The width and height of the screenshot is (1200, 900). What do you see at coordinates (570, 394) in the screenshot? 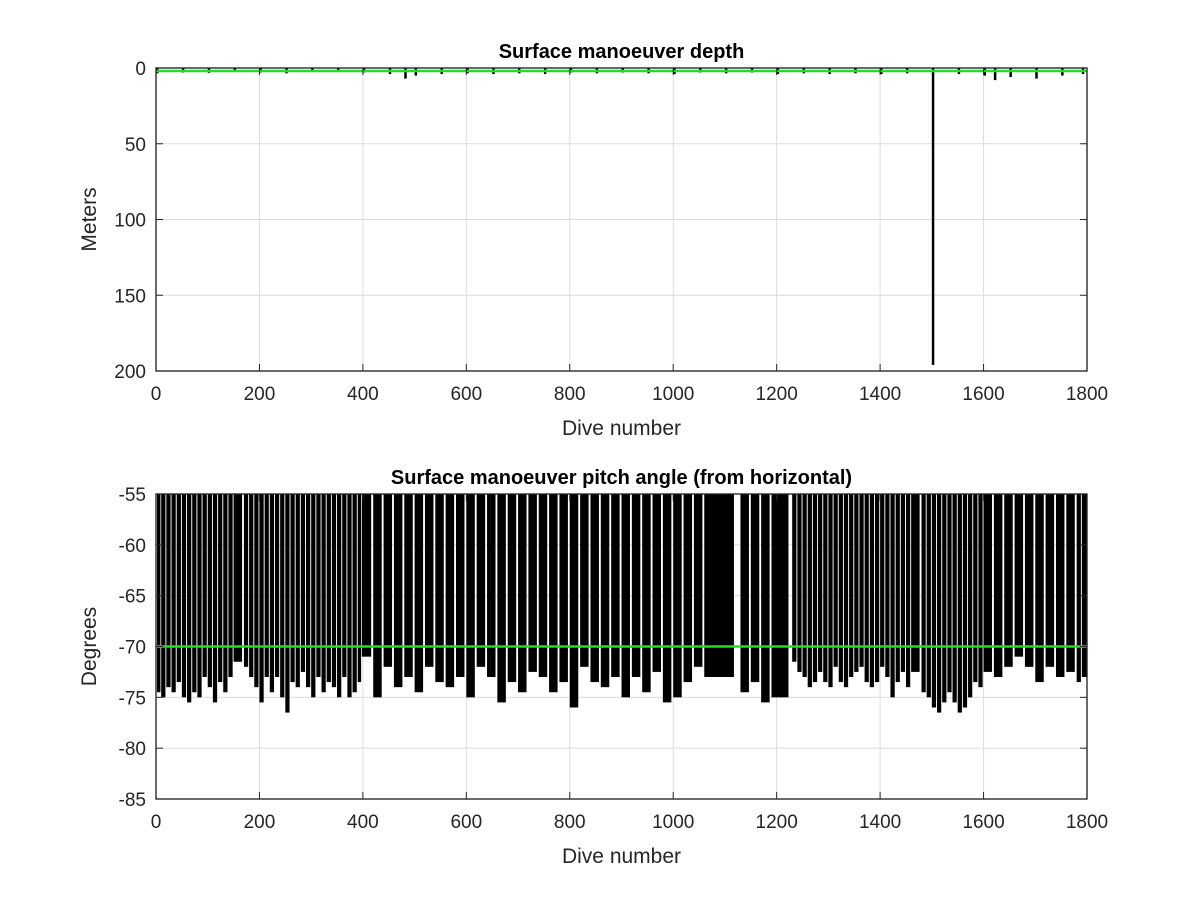
I see `depth-x-tick-label: 800` at bounding box center [570, 394].